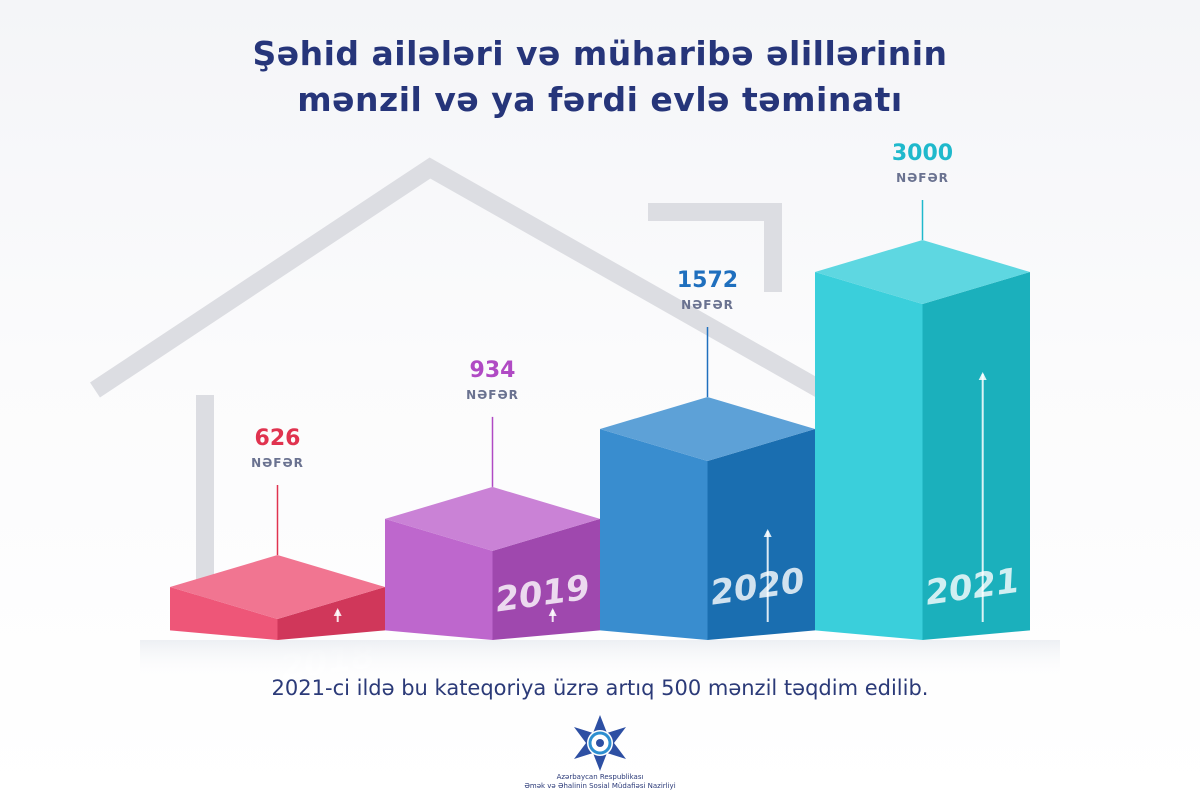 This screenshot has height=800, width=1200. Describe the element at coordinates (600, 53) in the screenshot. I see `chart-title-line1: Şəhid ailələri və müharibə əlillərinin` at that location.